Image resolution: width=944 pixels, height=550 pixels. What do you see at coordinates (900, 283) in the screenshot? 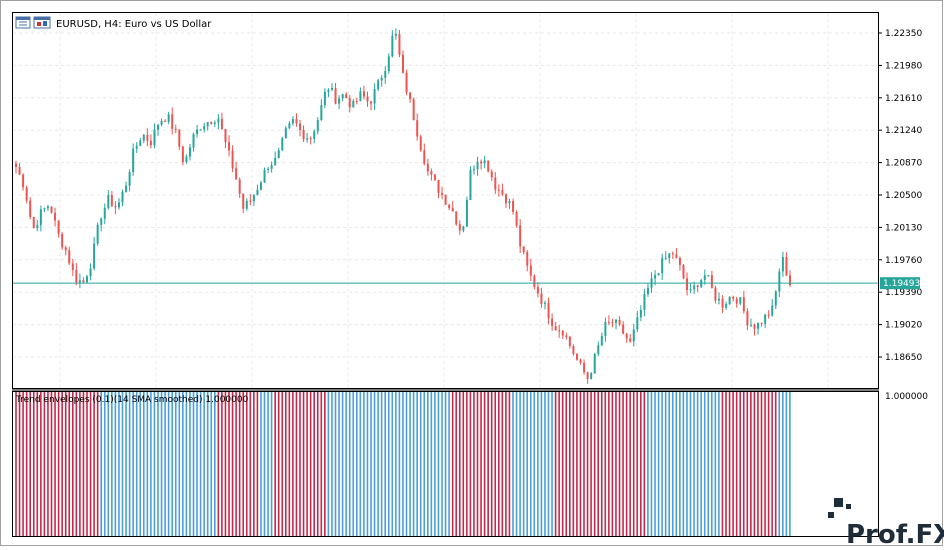
I see `current-price-tag: 1.19493` at bounding box center [900, 283].